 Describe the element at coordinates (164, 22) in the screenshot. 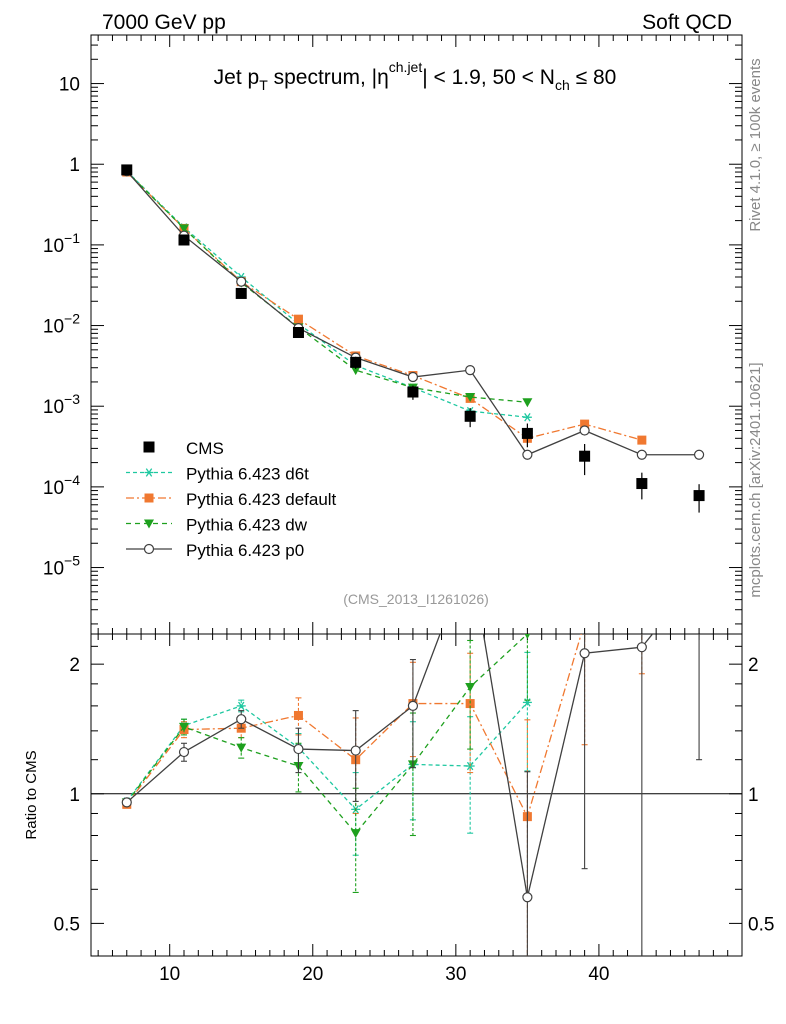

I see `energy-label: 7000 GeV pp` at that location.